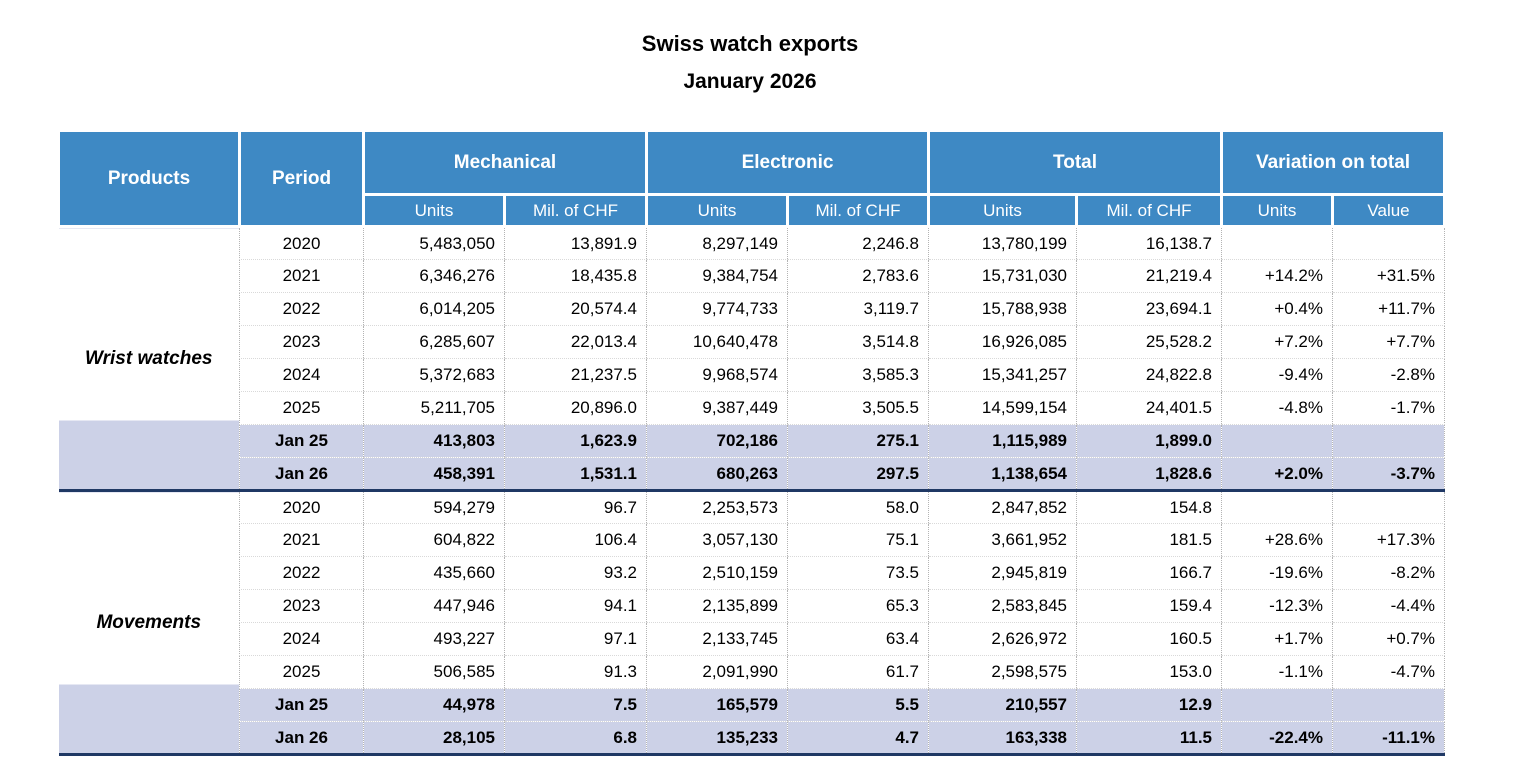 The width and height of the screenshot is (1523, 784). I want to click on value-cell: 2,246.8, so click(858, 243).